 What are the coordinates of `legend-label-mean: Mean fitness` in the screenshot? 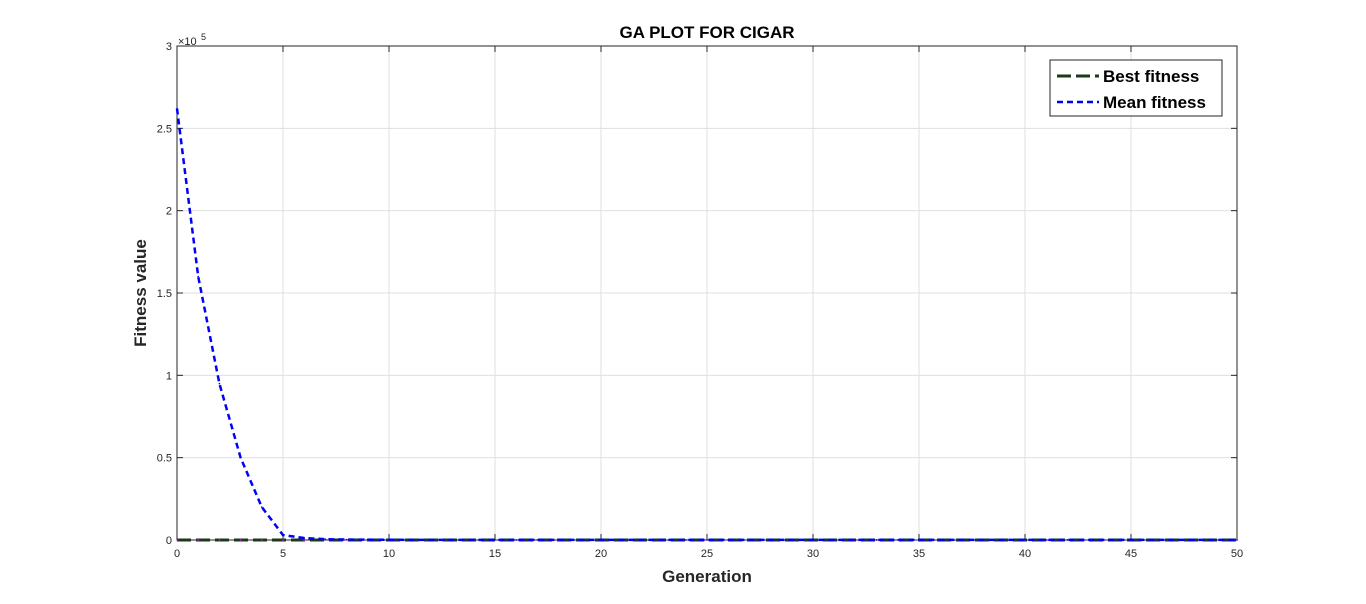 It's located at (1154, 102).